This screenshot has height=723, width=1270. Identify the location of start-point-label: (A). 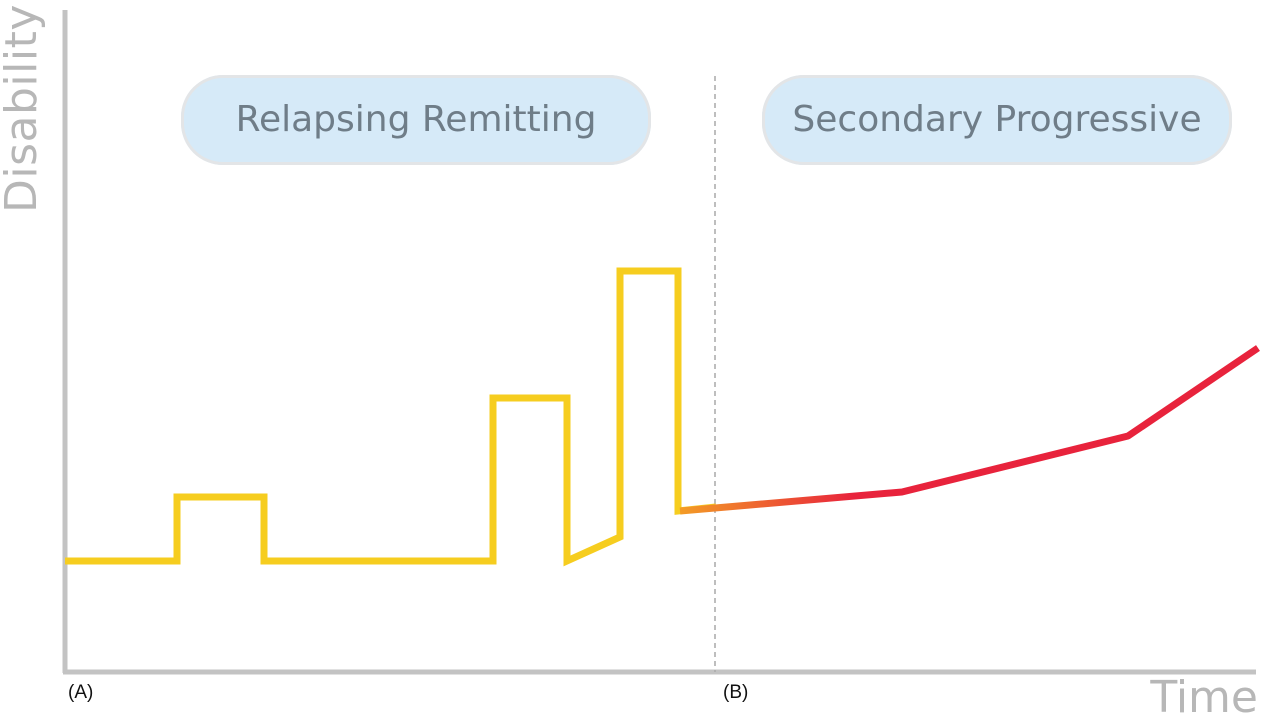
(81, 692).